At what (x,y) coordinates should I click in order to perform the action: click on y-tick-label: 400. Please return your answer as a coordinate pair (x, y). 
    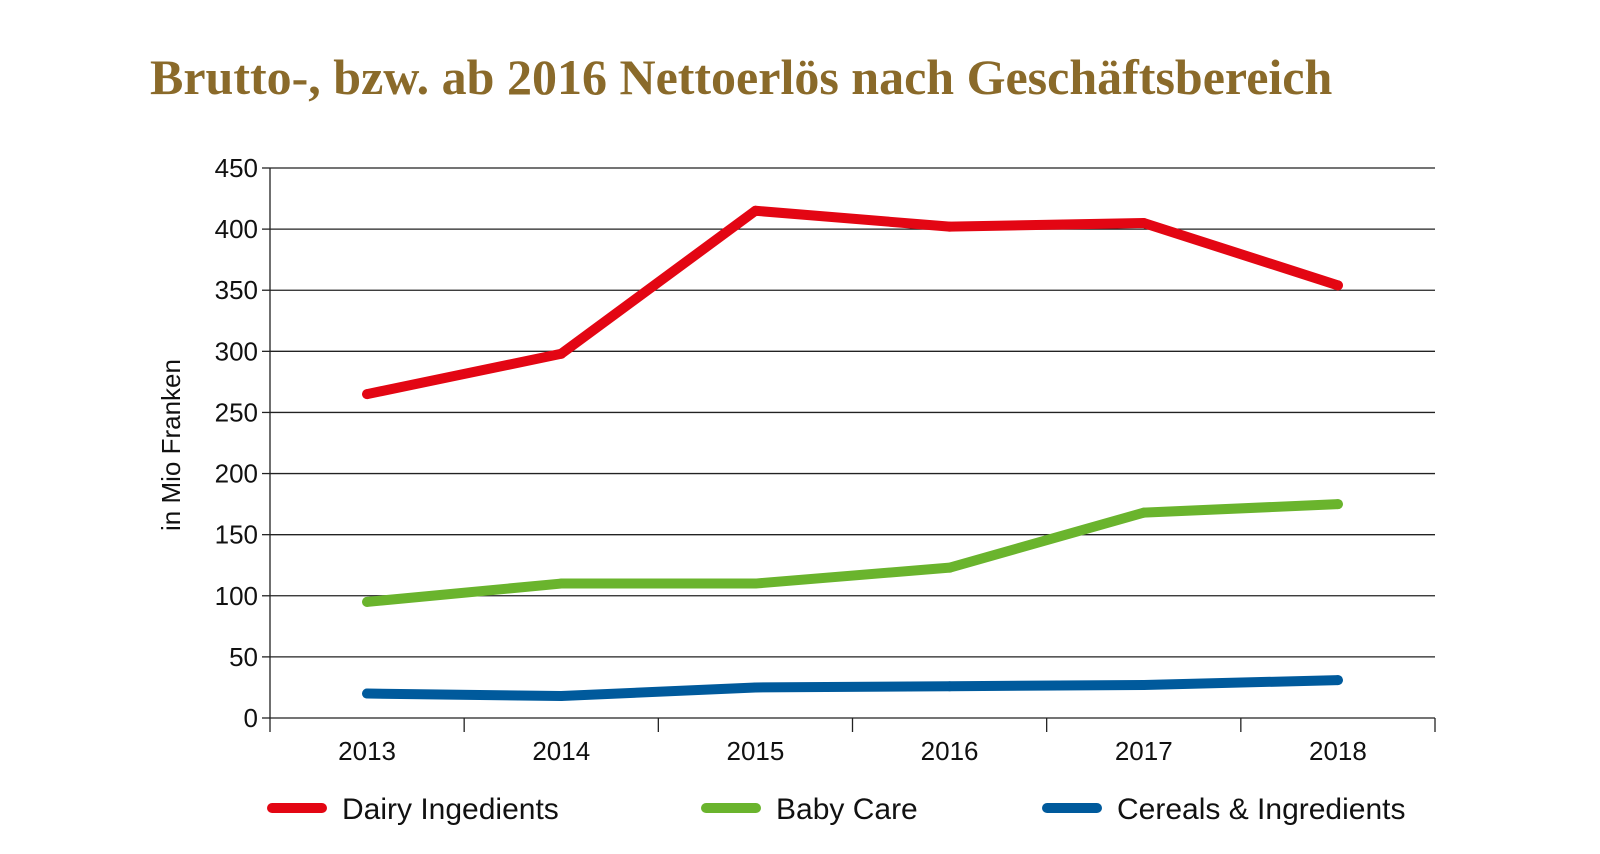
    Looking at the image, I should click on (236, 229).